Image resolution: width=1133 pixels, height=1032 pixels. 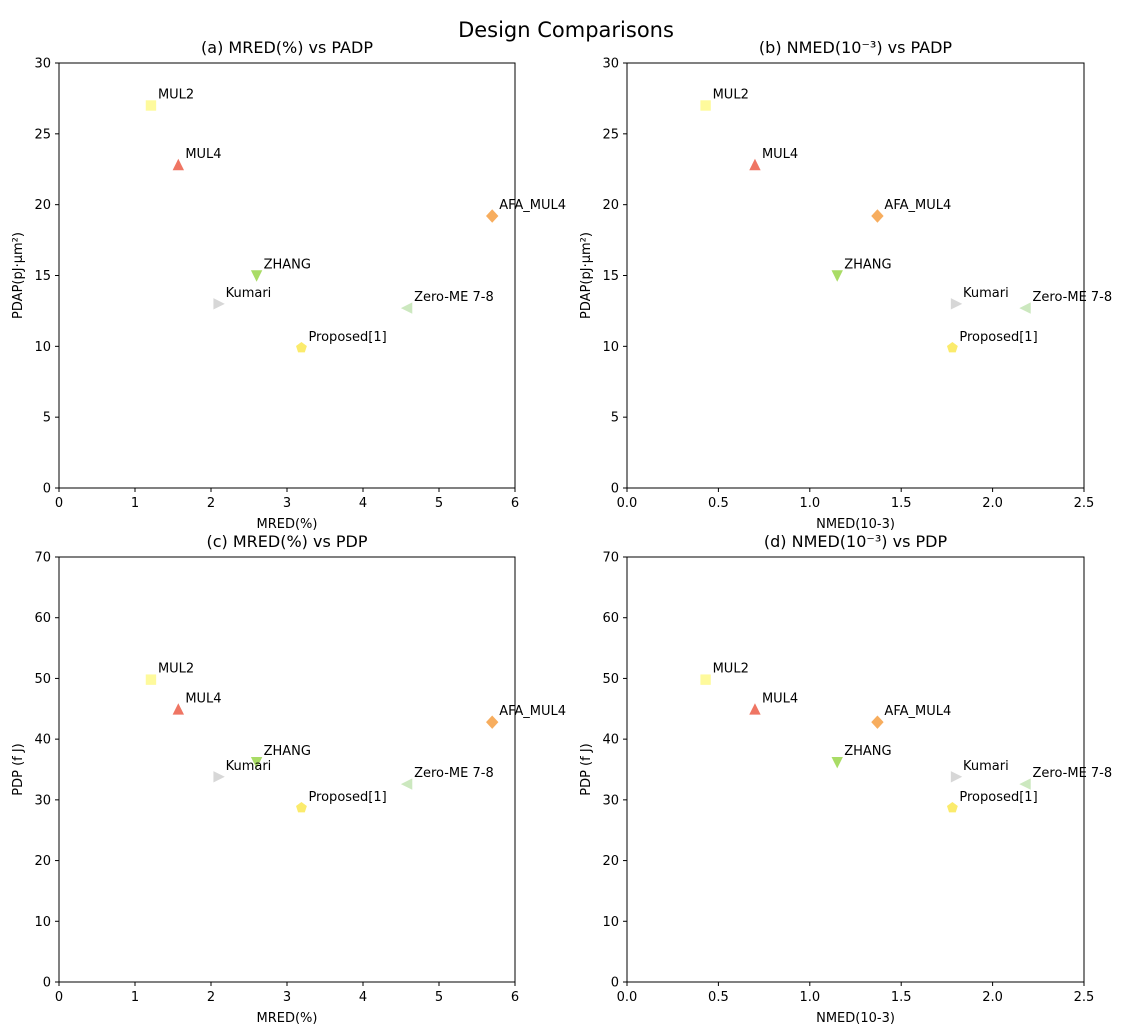 I want to click on x-tick-label: 3, so click(x=287, y=503).